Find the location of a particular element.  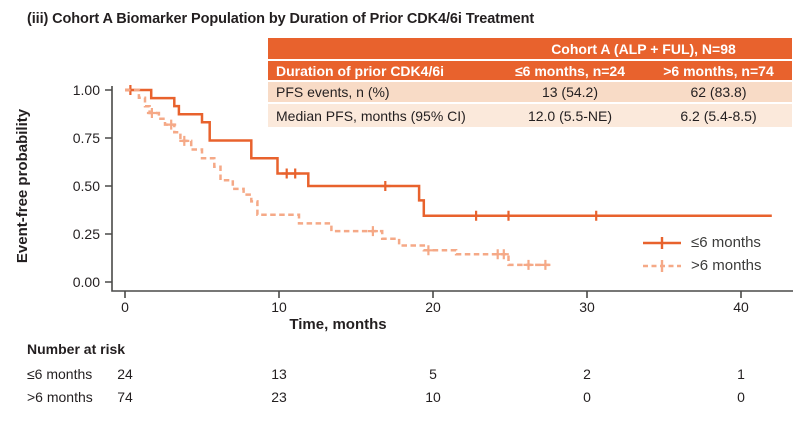

risk-count: 5 is located at coordinates (433, 374).